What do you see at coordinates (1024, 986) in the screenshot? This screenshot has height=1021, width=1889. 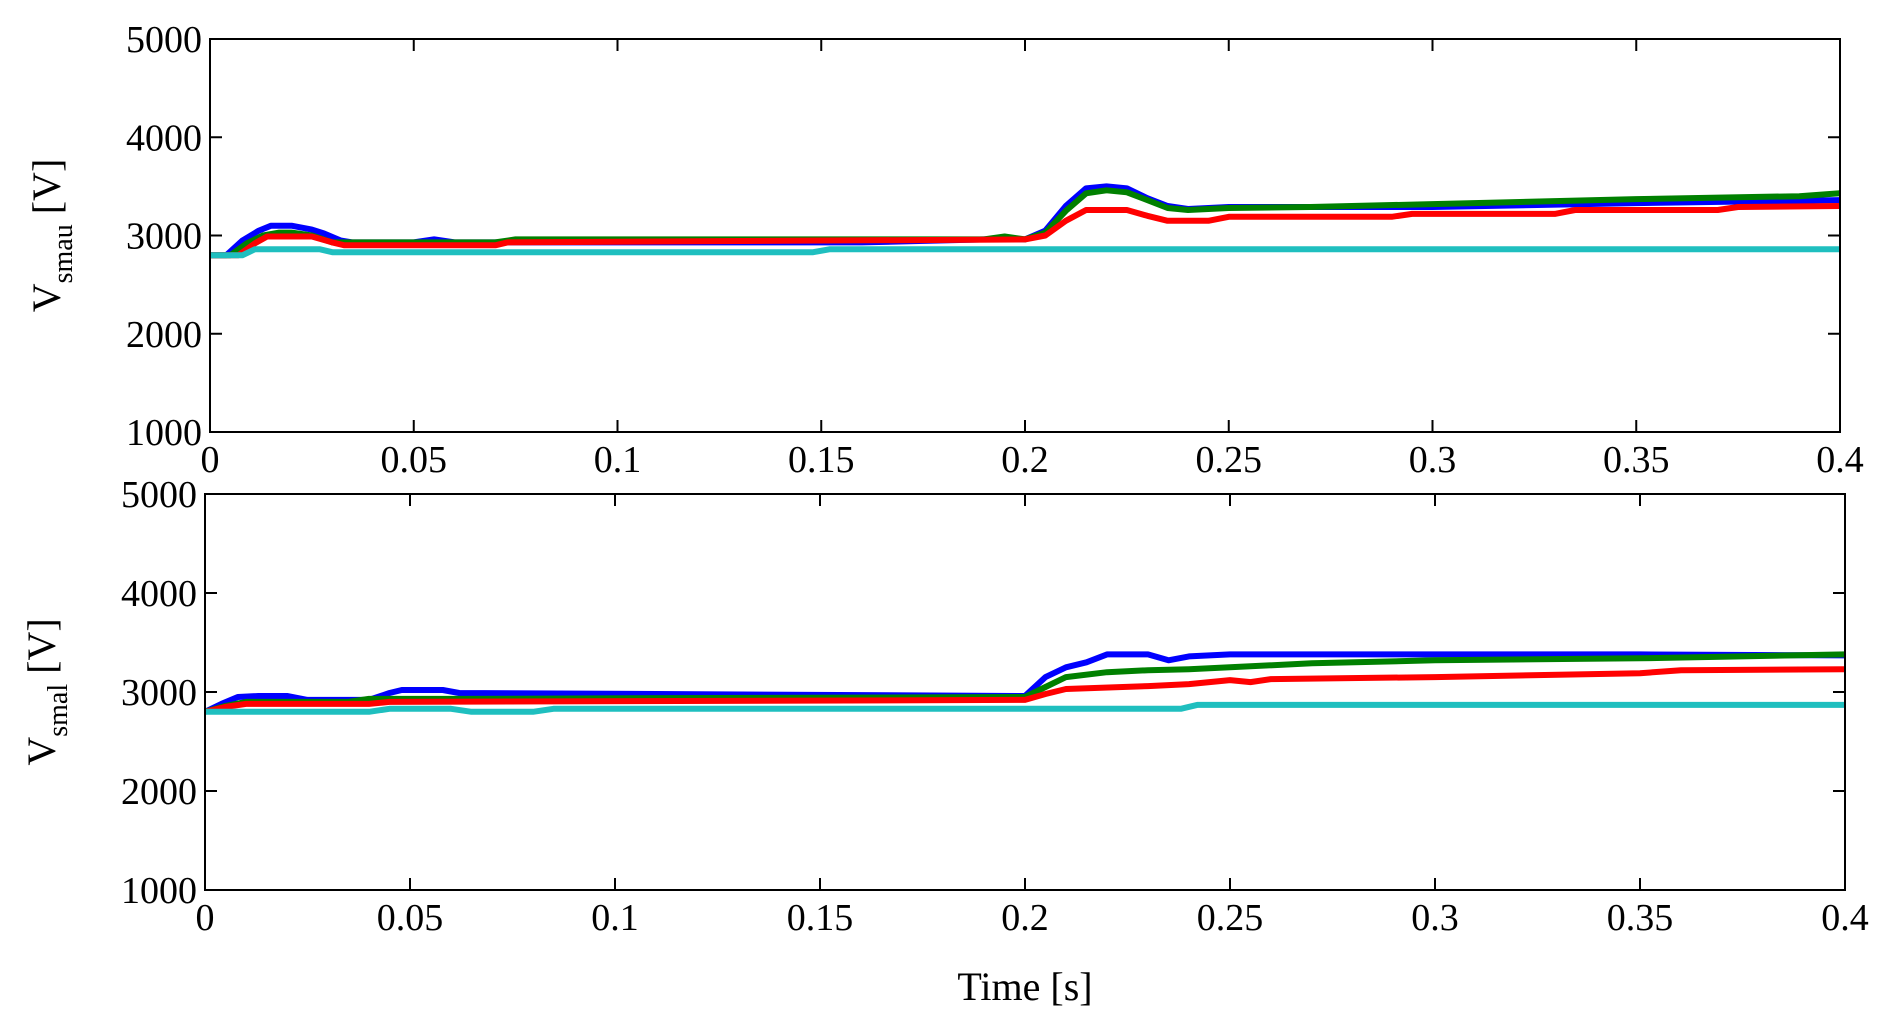 I see `x-axis-title: Time [s]` at bounding box center [1024, 986].